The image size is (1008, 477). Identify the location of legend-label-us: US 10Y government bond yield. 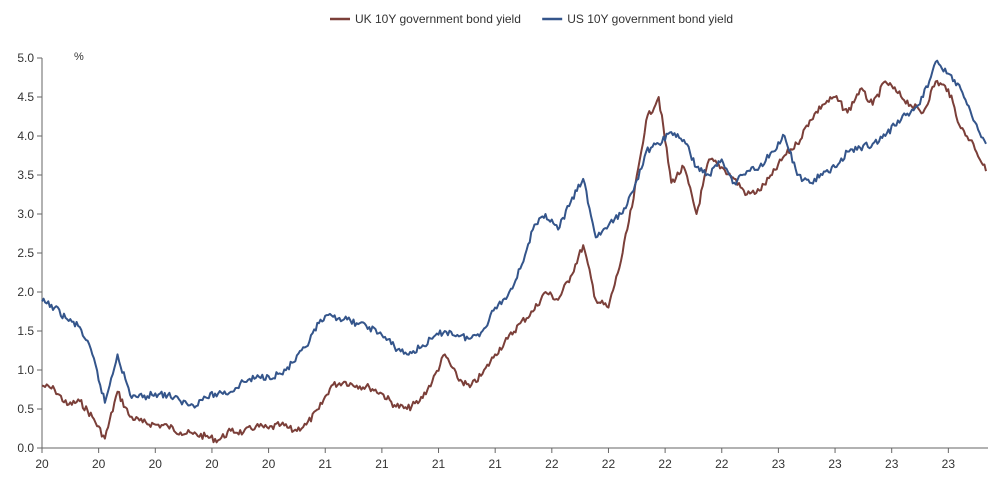
(650, 19).